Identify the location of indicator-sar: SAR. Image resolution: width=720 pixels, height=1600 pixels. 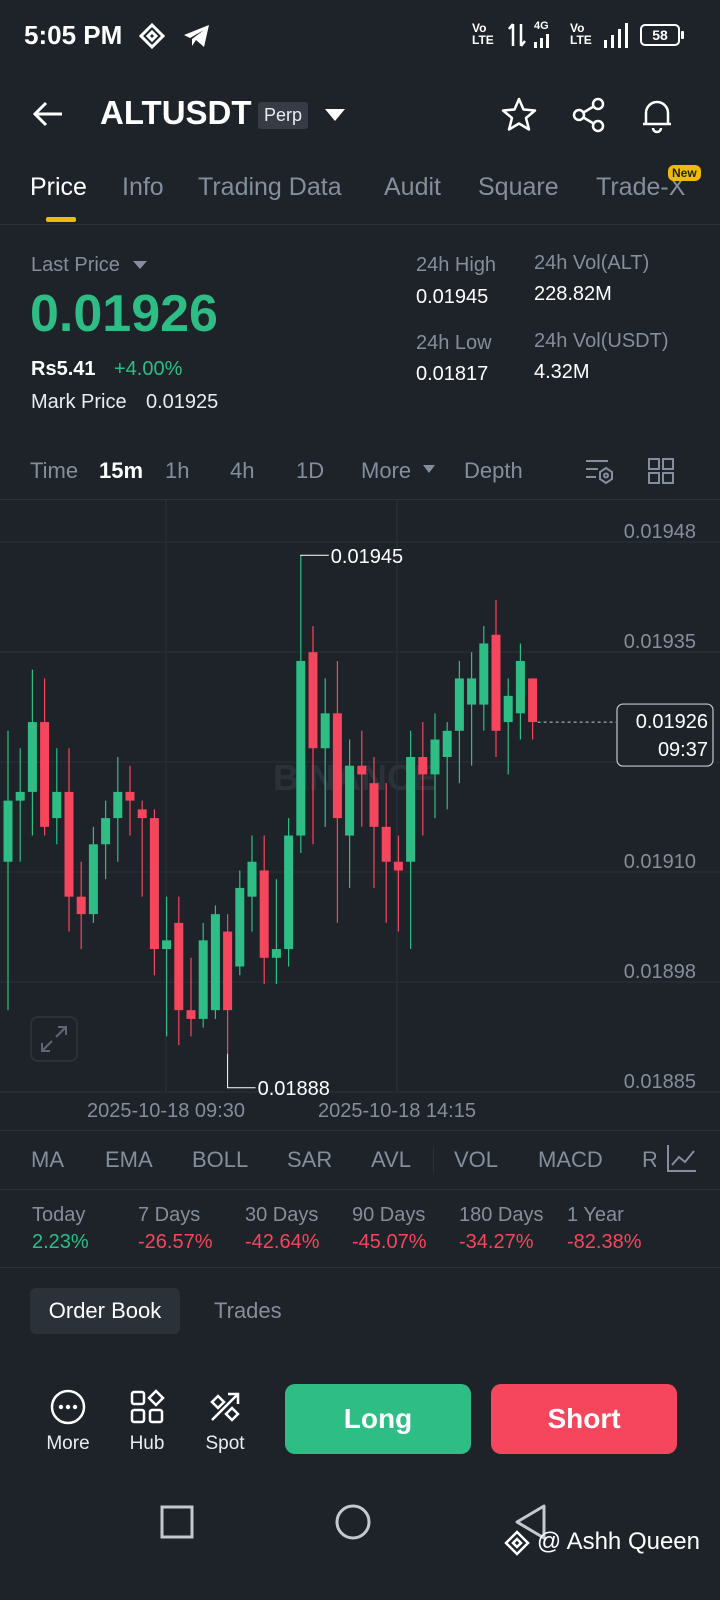
(310, 1159).